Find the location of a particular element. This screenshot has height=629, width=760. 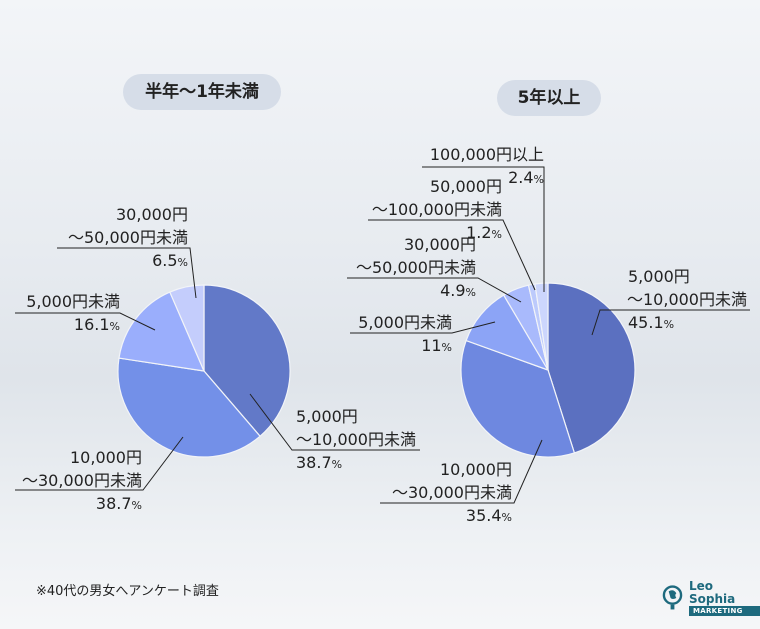

footnote: ※40代の男女へアンケート調査 is located at coordinates (127, 591).